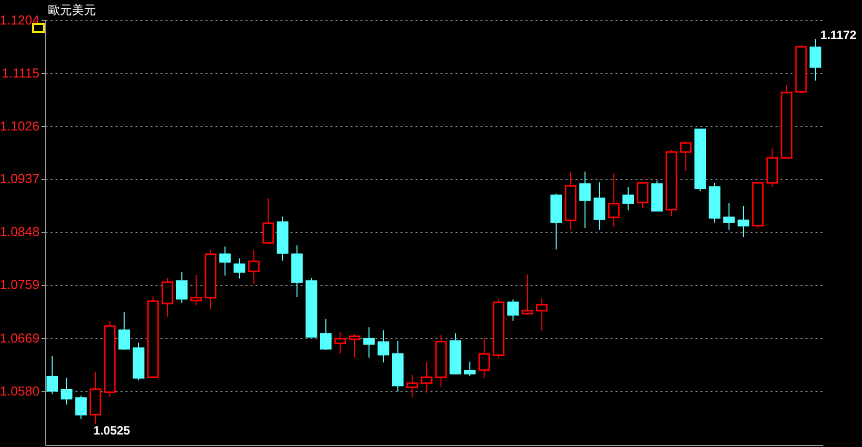 This screenshot has width=862, height=447. What do you see at coordinates (20, 232) in the screenshot?
I see `y-tick-label: 1.0848` at bounding box center [20, 232].